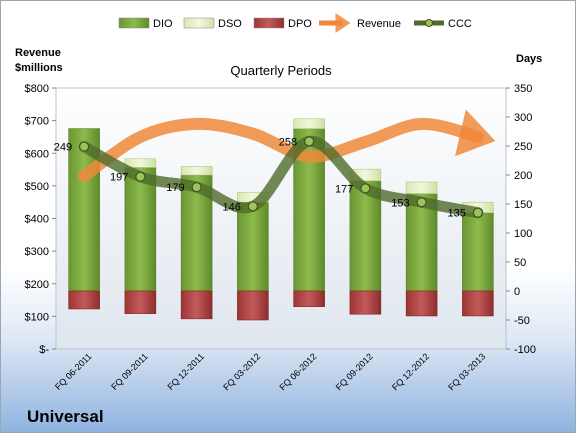 The height and width of the screenshot is (433, 576). I want to click on category-label: FQ 06-2012, so click(298, 371).